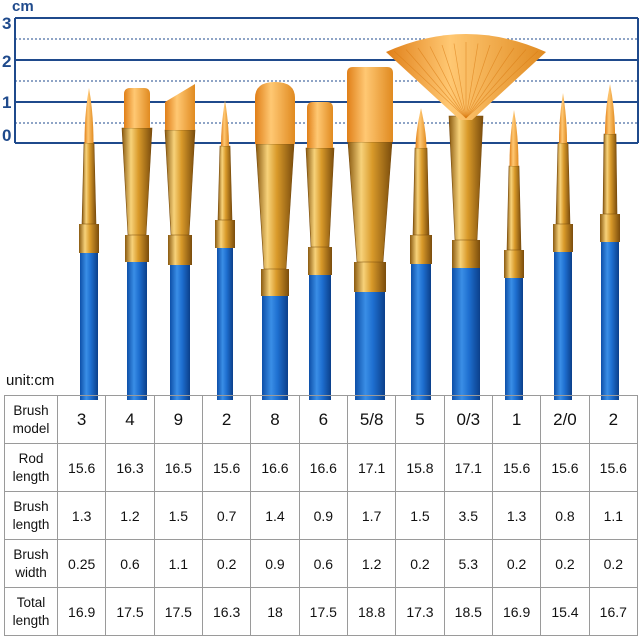 This screenshot has height=639, width=640. What do you see at coordinates (81, 563) in the screenshot?
I see `table-cell: 0.25` at bounding box center [81, 563].